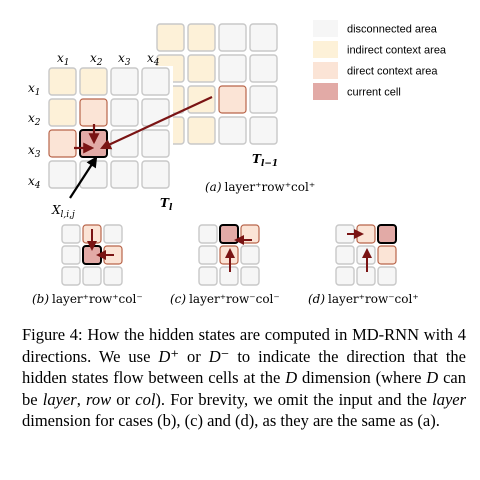  Describe the element at coordinates (363, 299) in the screenshot. I see `subcaption-d: (d) layer⁺row⁻col⁺` at that location.